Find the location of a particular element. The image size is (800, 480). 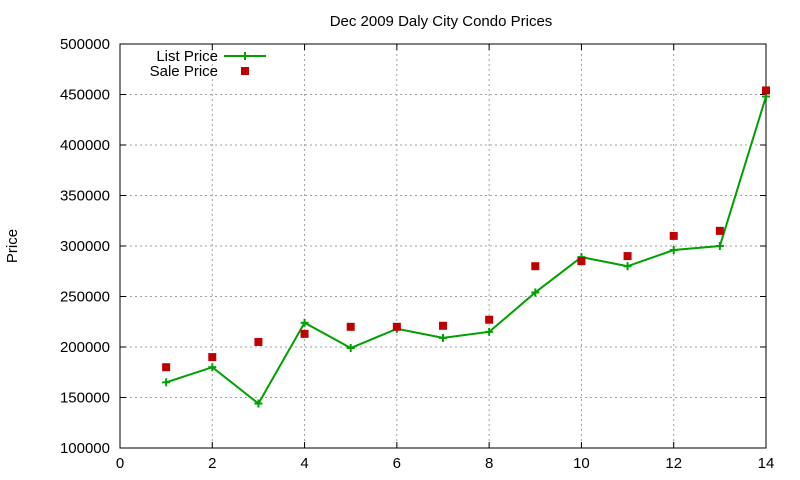

y-tick-label: 300000 is located at coordinates (85, 246).